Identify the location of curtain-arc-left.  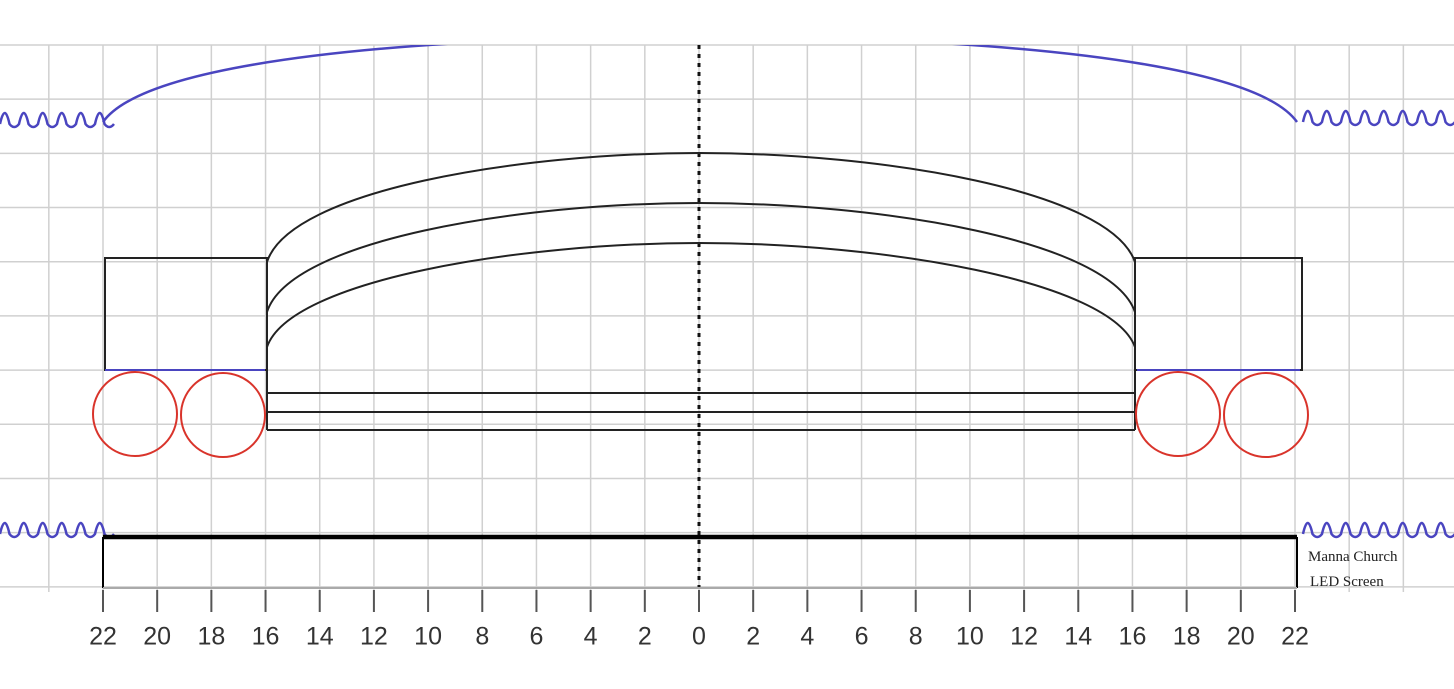
(275, 84).